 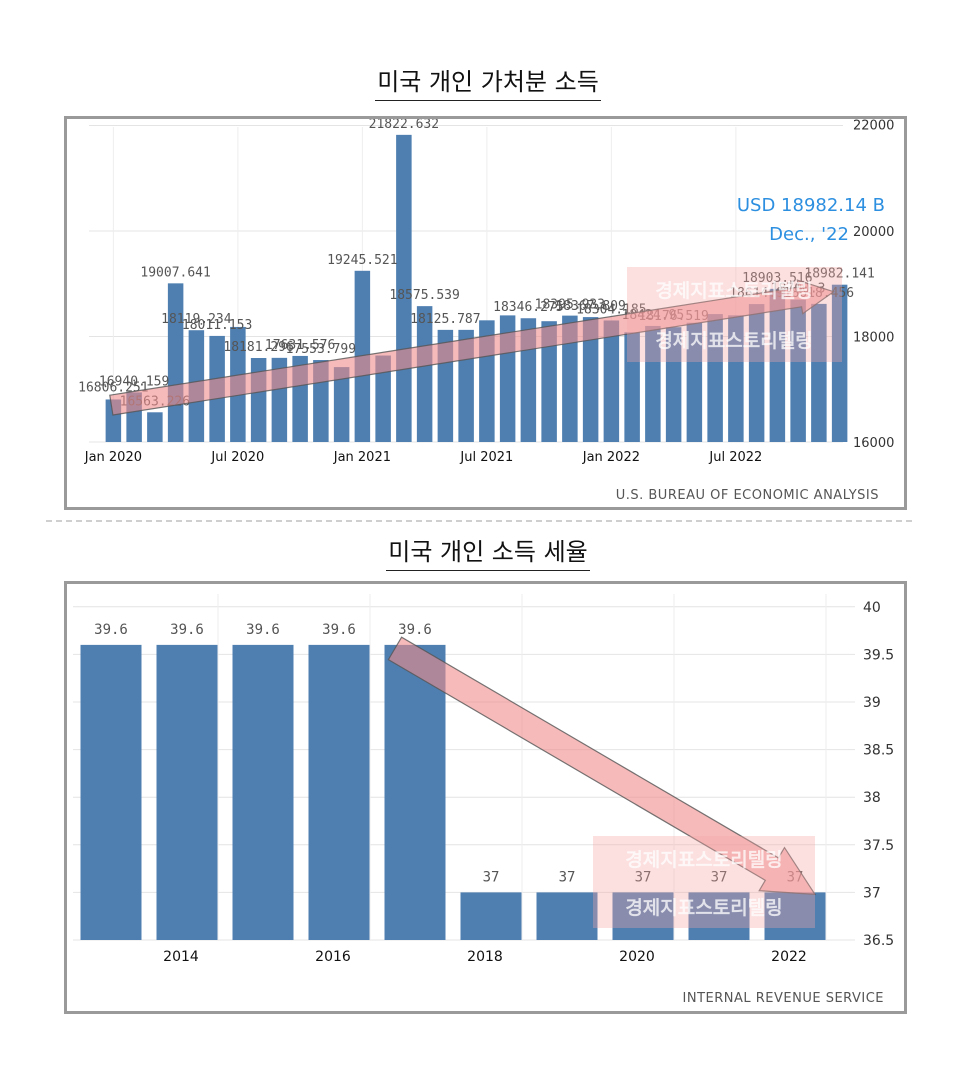 I want to click on x-tick-label: 2016, so click(x=333, y=957).